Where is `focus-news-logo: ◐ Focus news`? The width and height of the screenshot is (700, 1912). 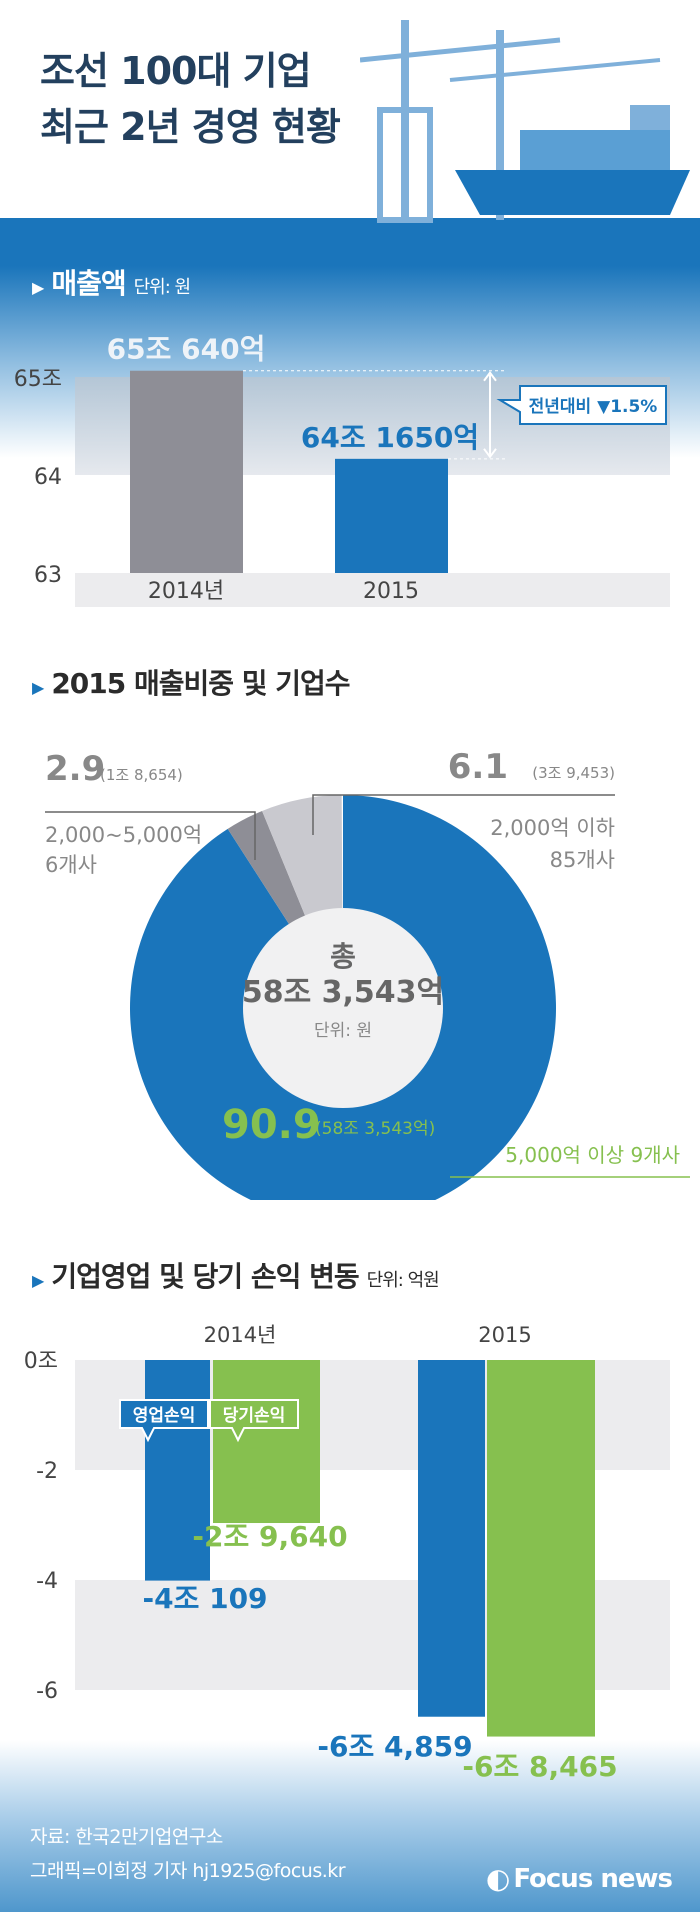 focus-news-logo: ◐ Focus news is located at coordinates (579, 1878).